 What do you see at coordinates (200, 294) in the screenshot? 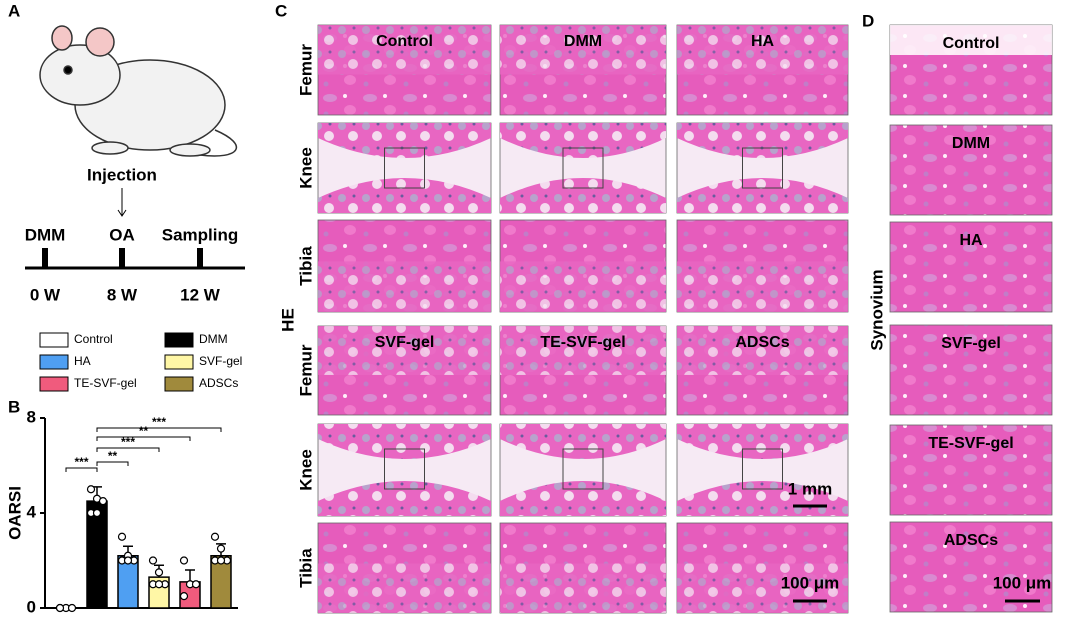
I see `time-label: 12 W` at bounding box center [200, 294].